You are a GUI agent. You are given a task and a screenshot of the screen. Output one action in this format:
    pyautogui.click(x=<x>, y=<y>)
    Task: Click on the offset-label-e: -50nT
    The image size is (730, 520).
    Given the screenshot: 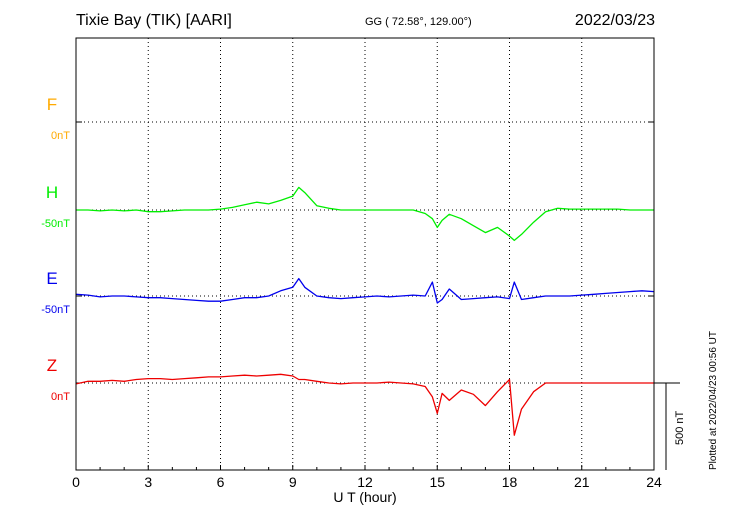 What is the action you would take?
    pyautogui.click(x=55, y=310)
    